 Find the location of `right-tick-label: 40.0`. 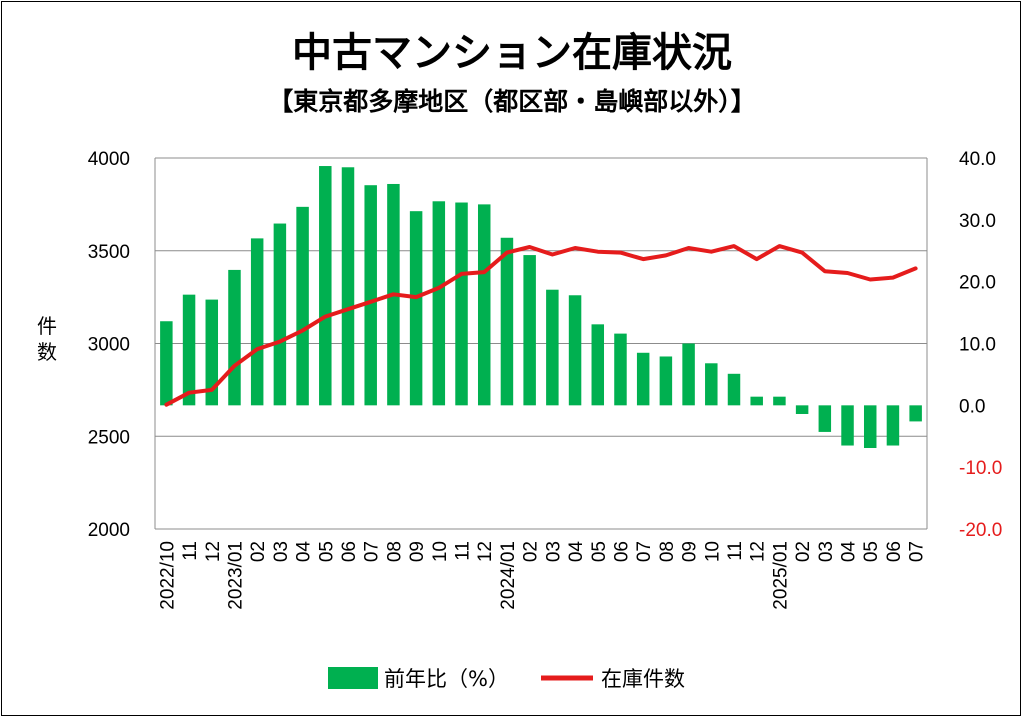

right-tick-label: 40.0 is located at coordinates (977, 159).